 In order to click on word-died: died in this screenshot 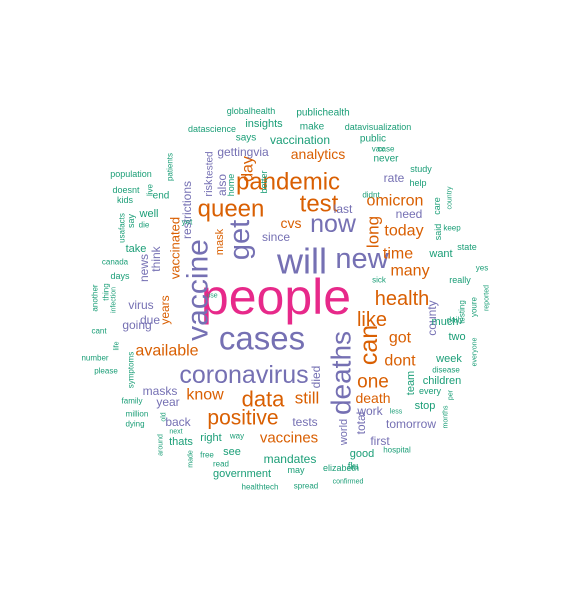, I will do `click(316, 377)`.